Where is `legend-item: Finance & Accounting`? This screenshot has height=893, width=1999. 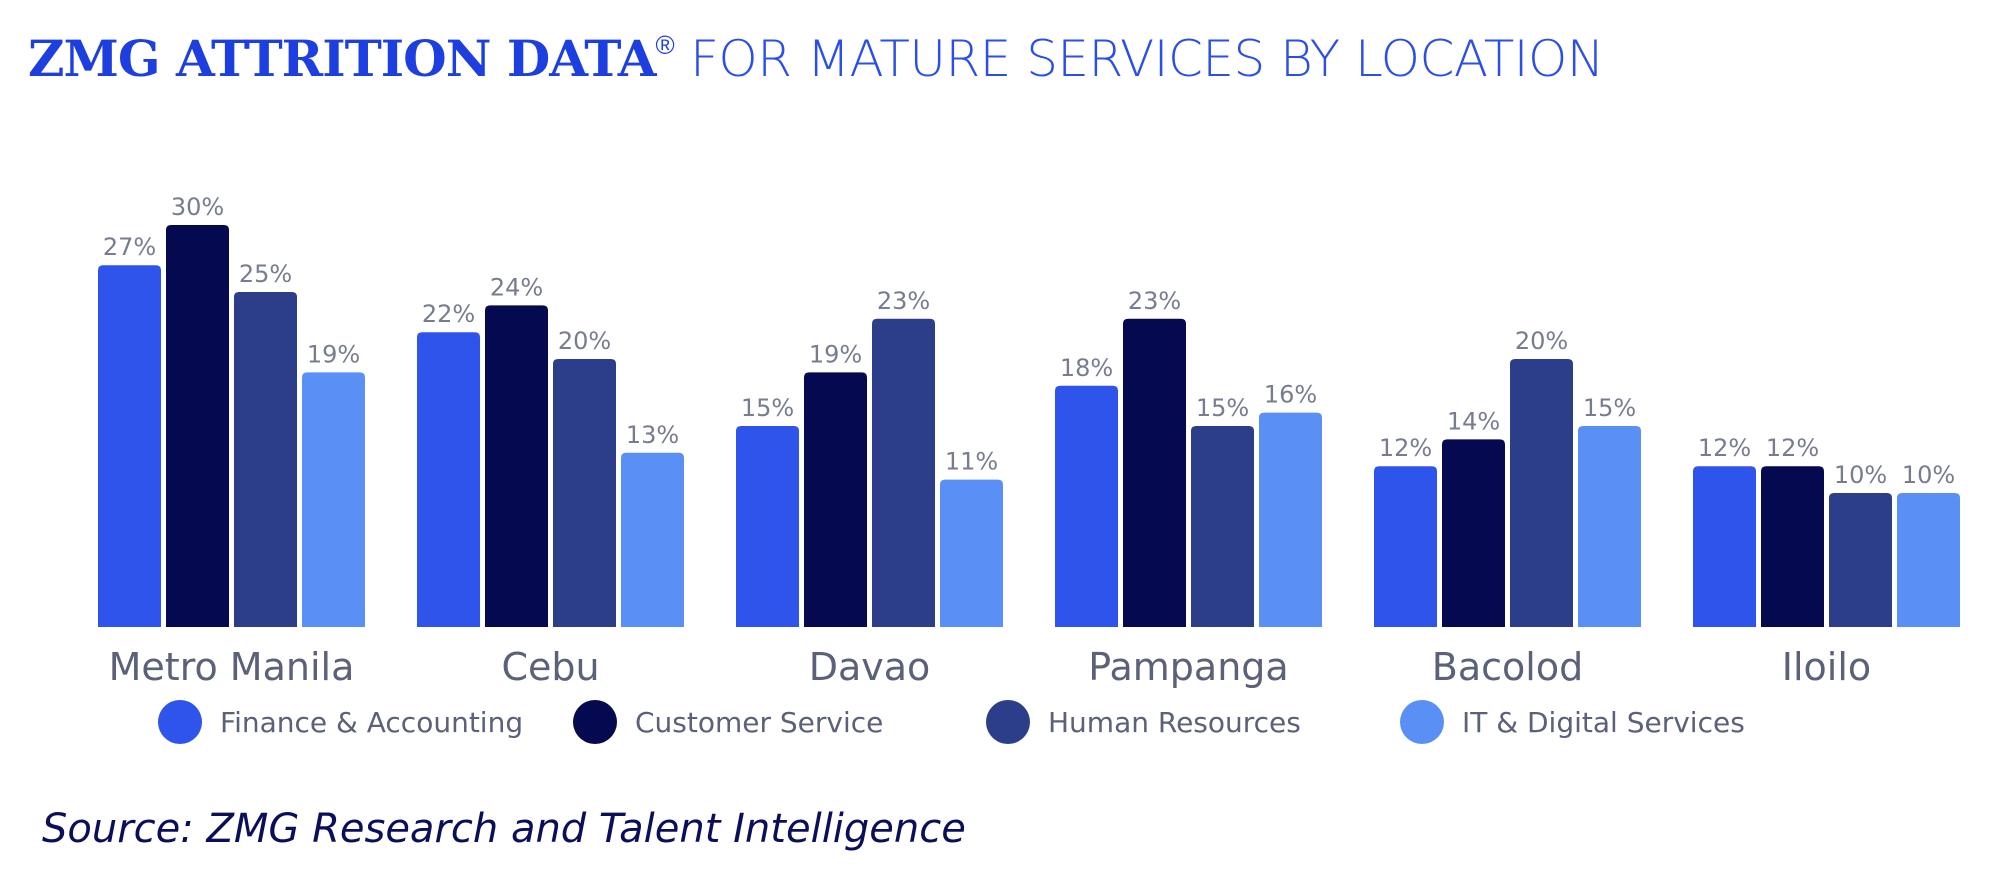 legend-item: Finance & Accounting is located at coordinates (340, 722).